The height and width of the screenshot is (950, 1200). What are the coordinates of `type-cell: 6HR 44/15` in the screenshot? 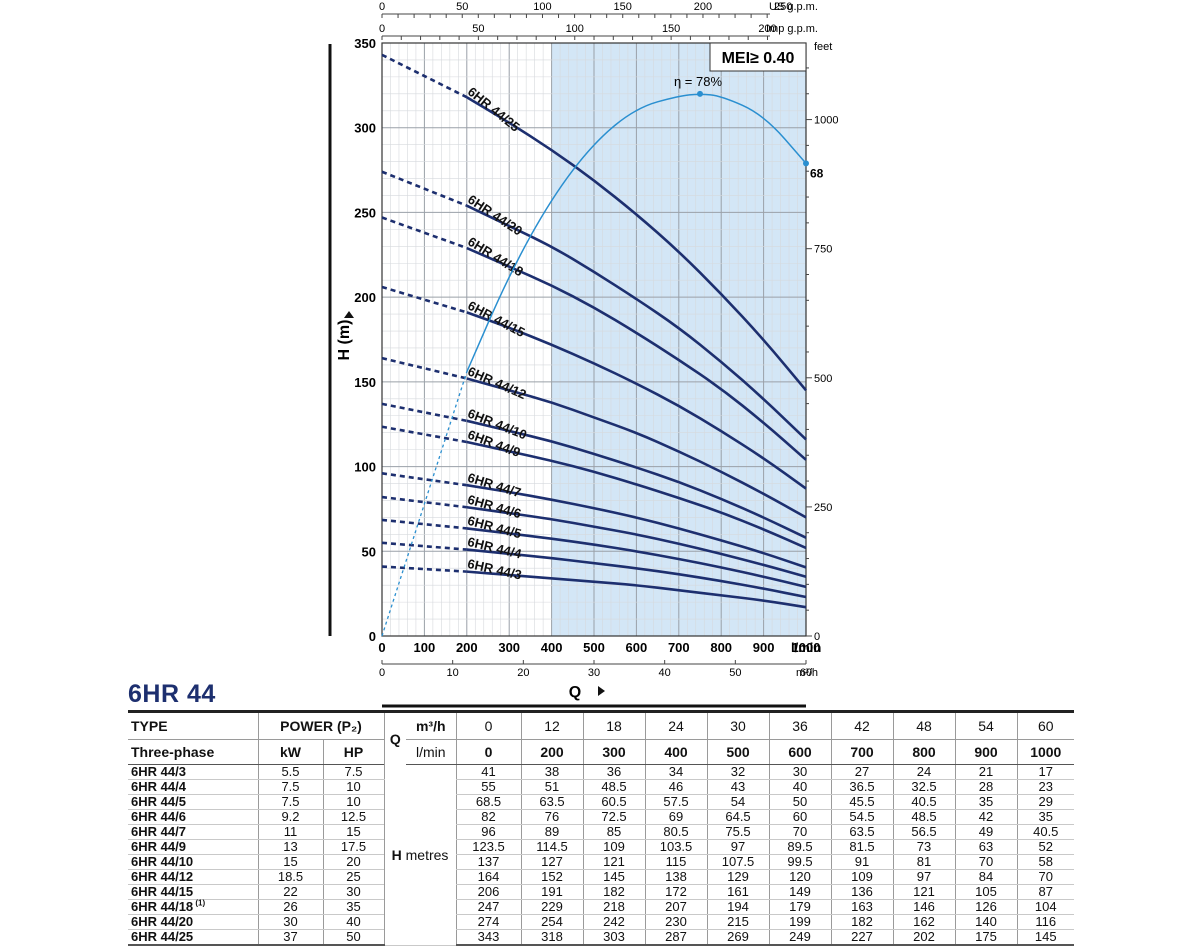 It's located at (193, 892).